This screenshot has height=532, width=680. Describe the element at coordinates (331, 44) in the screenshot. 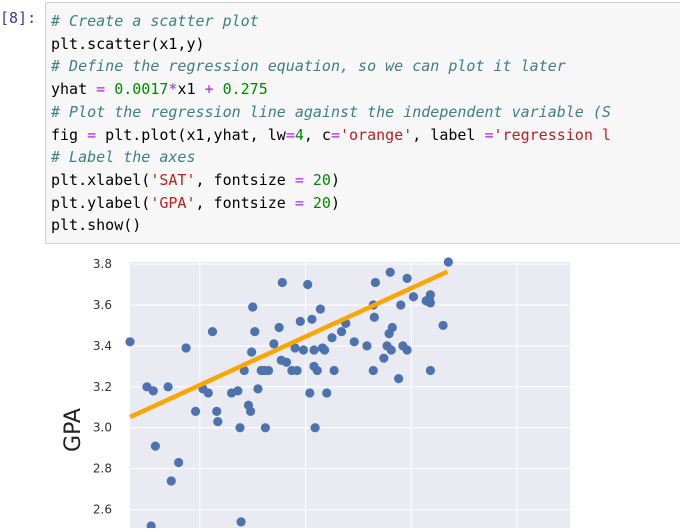

I see `code-line: plt.scatter(x1,y)` at that location.